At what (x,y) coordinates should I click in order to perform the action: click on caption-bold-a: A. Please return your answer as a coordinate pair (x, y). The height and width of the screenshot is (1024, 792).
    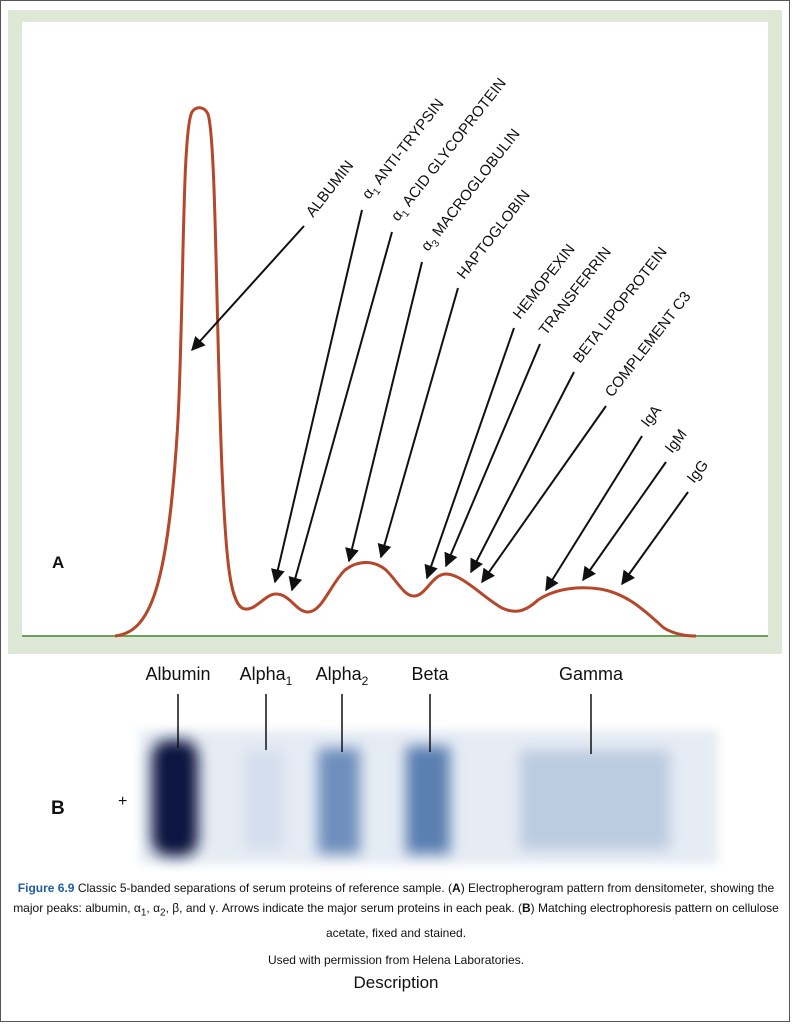
    Looking at the image, I should click on (456, 888).